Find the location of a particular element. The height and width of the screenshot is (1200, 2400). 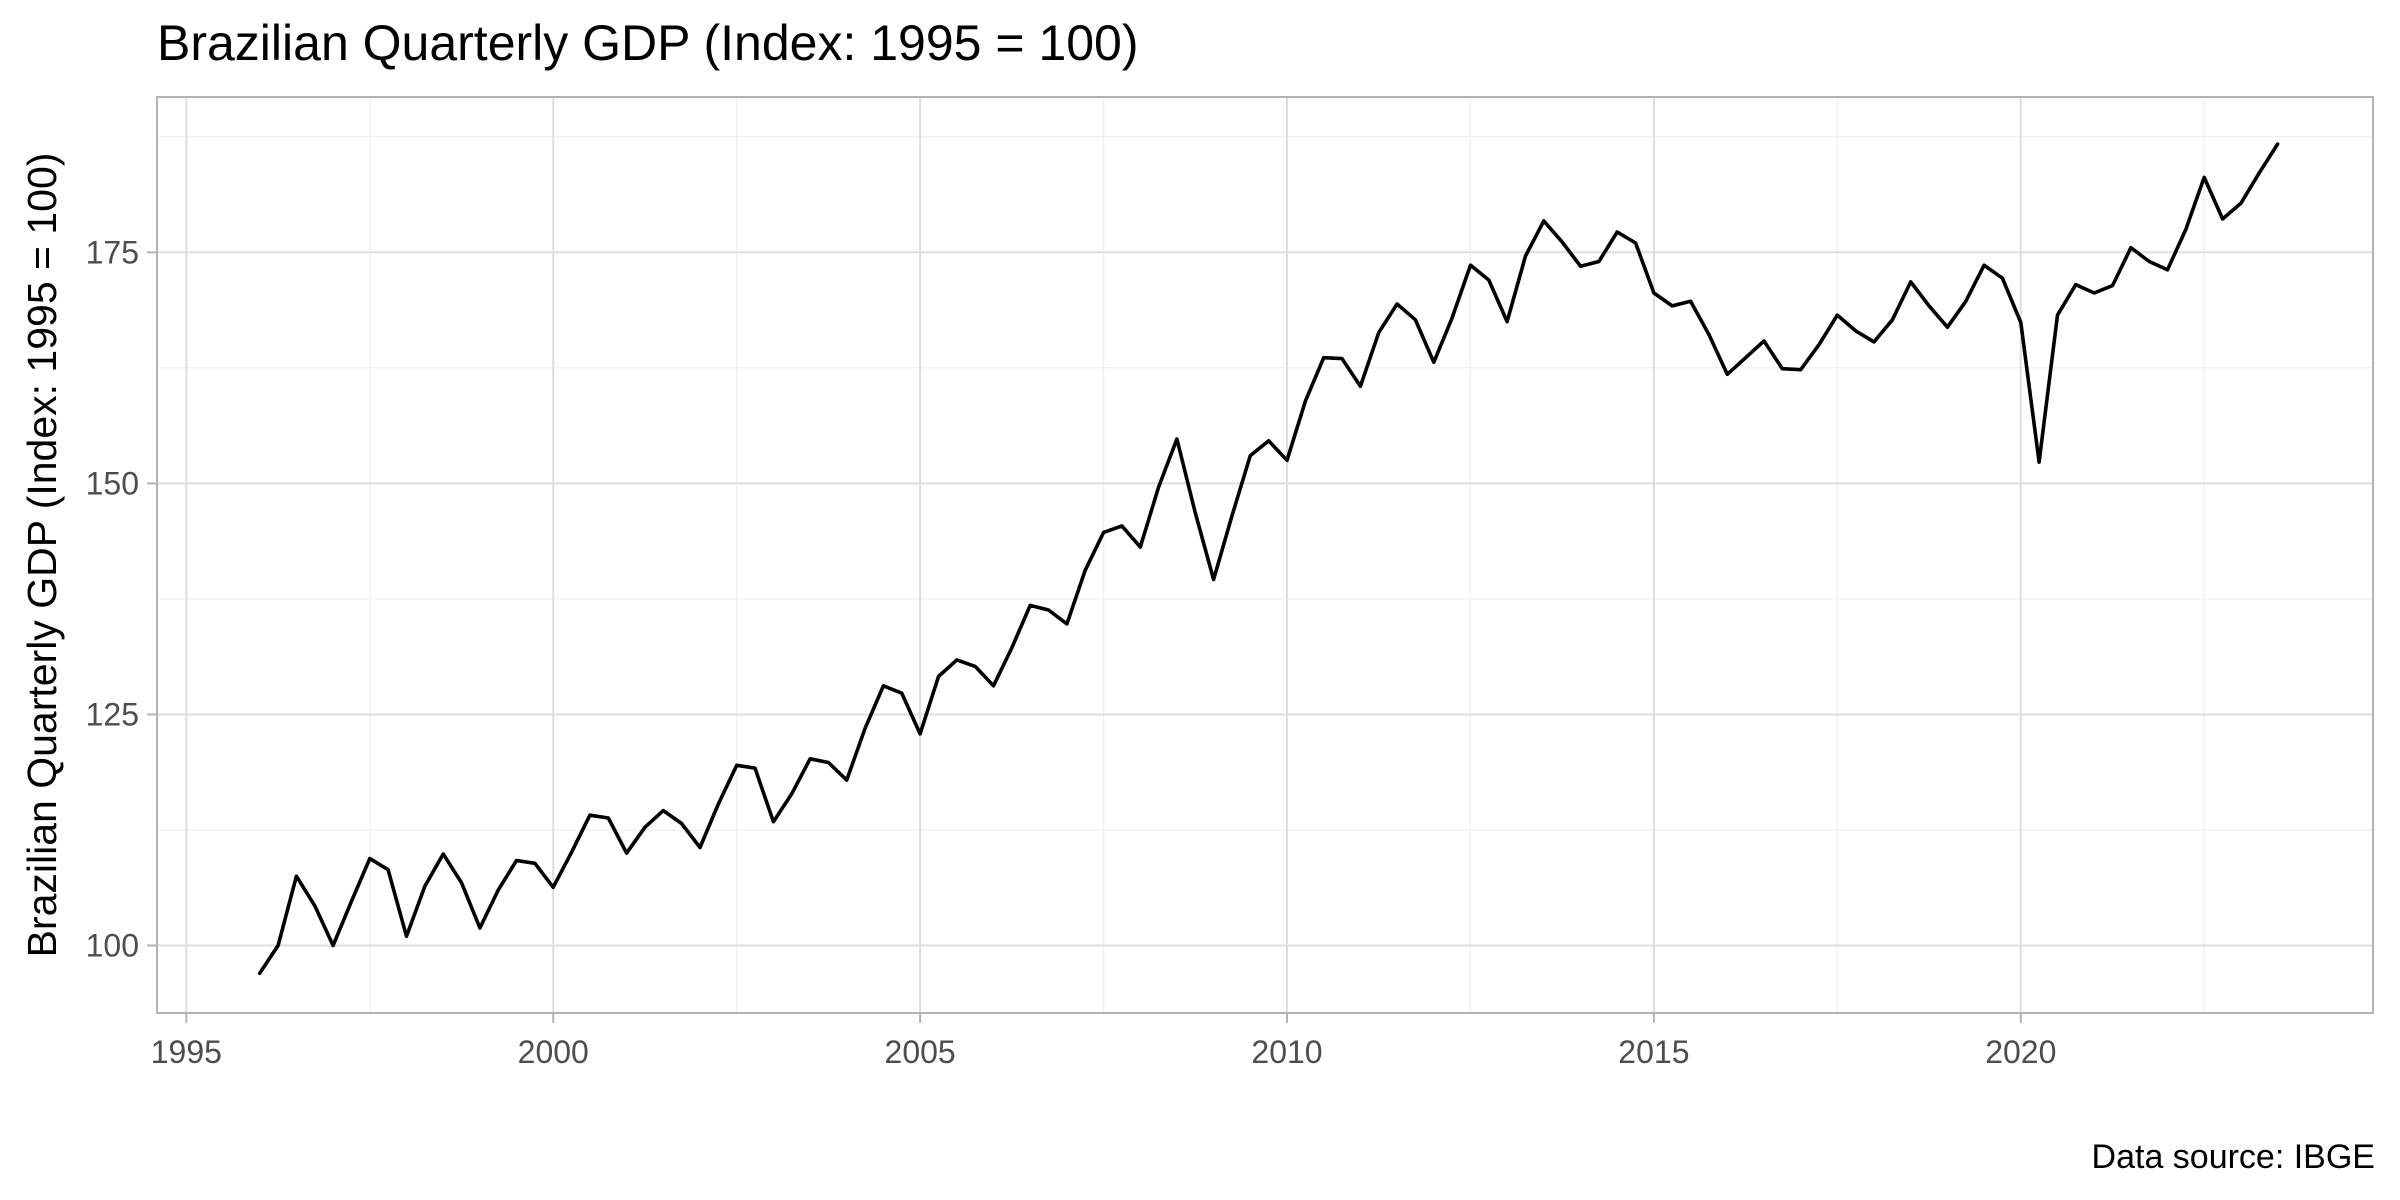

y-axis: 100 125 150 175 is located at coordinates (121, 599).